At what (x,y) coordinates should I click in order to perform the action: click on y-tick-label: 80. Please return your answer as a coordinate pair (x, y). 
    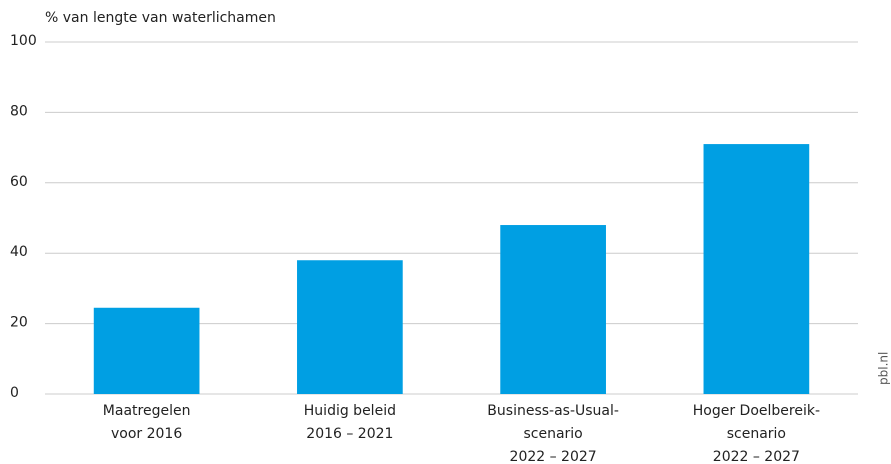
    Looking at the image, I should click on (19, 111).